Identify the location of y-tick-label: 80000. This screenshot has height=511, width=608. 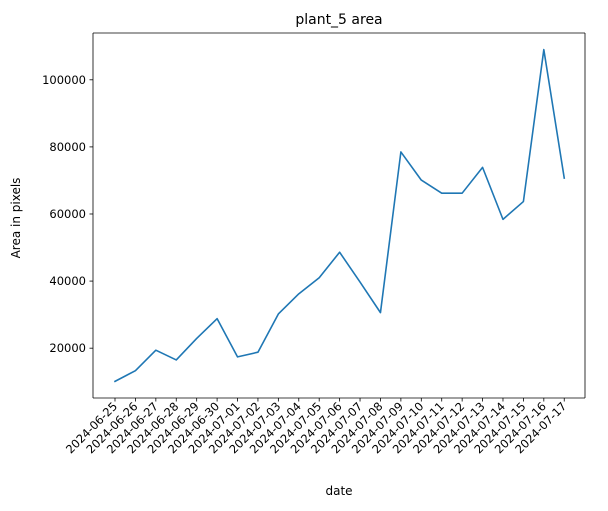
(67, 147).